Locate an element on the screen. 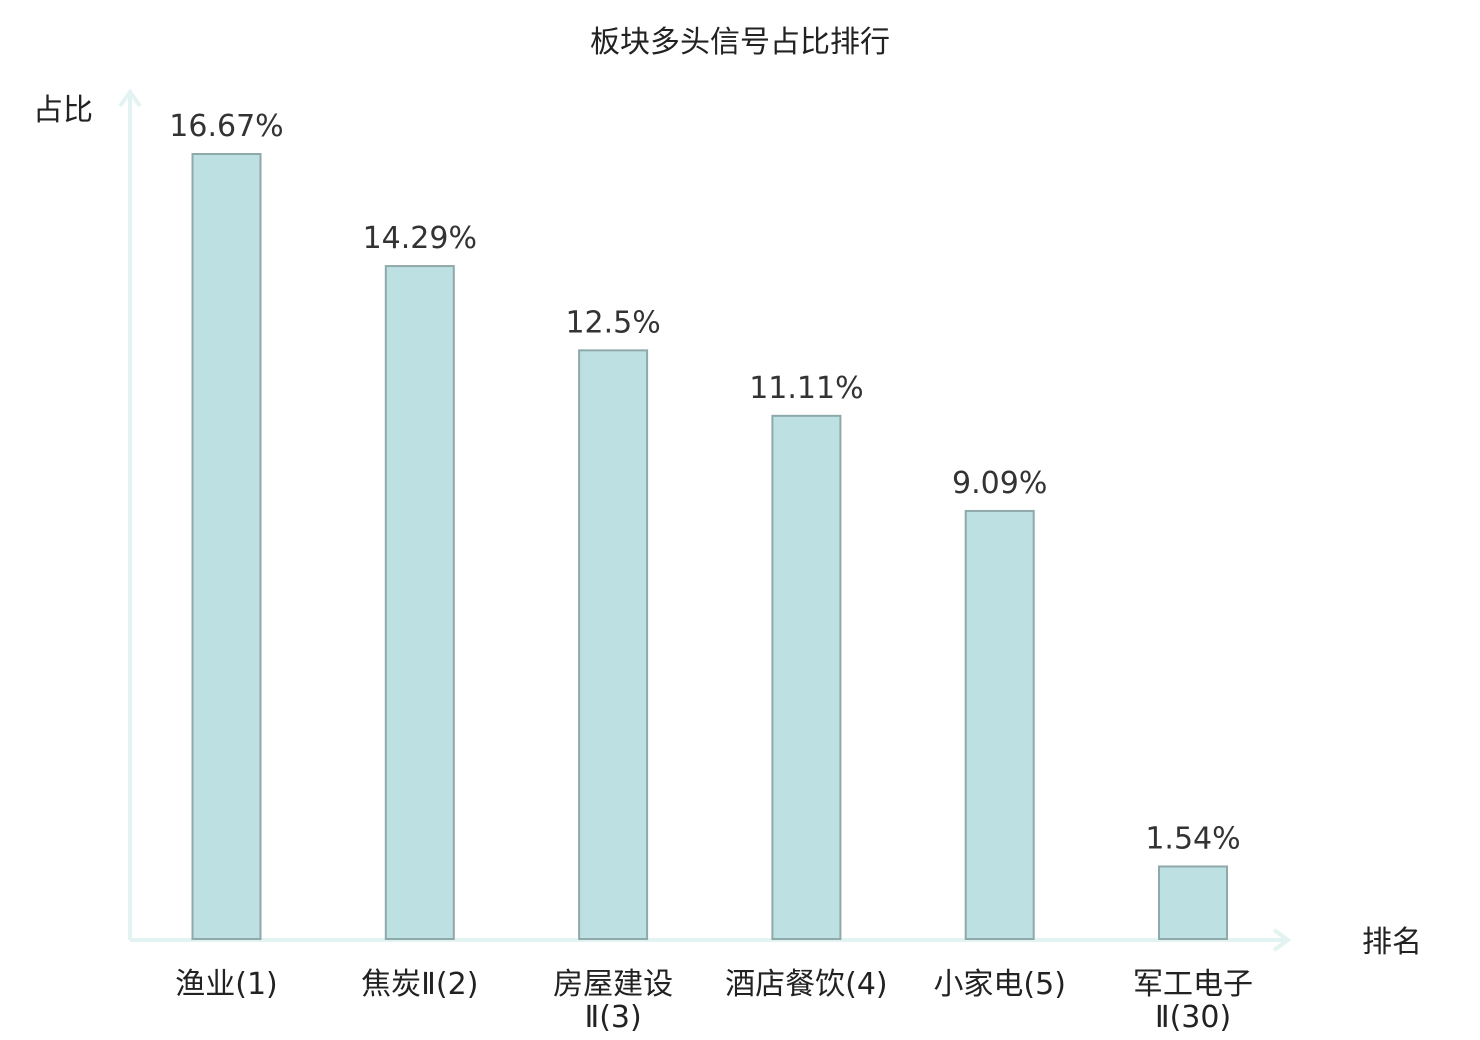  y-axis-arrow is located at coordinates (130, 98).